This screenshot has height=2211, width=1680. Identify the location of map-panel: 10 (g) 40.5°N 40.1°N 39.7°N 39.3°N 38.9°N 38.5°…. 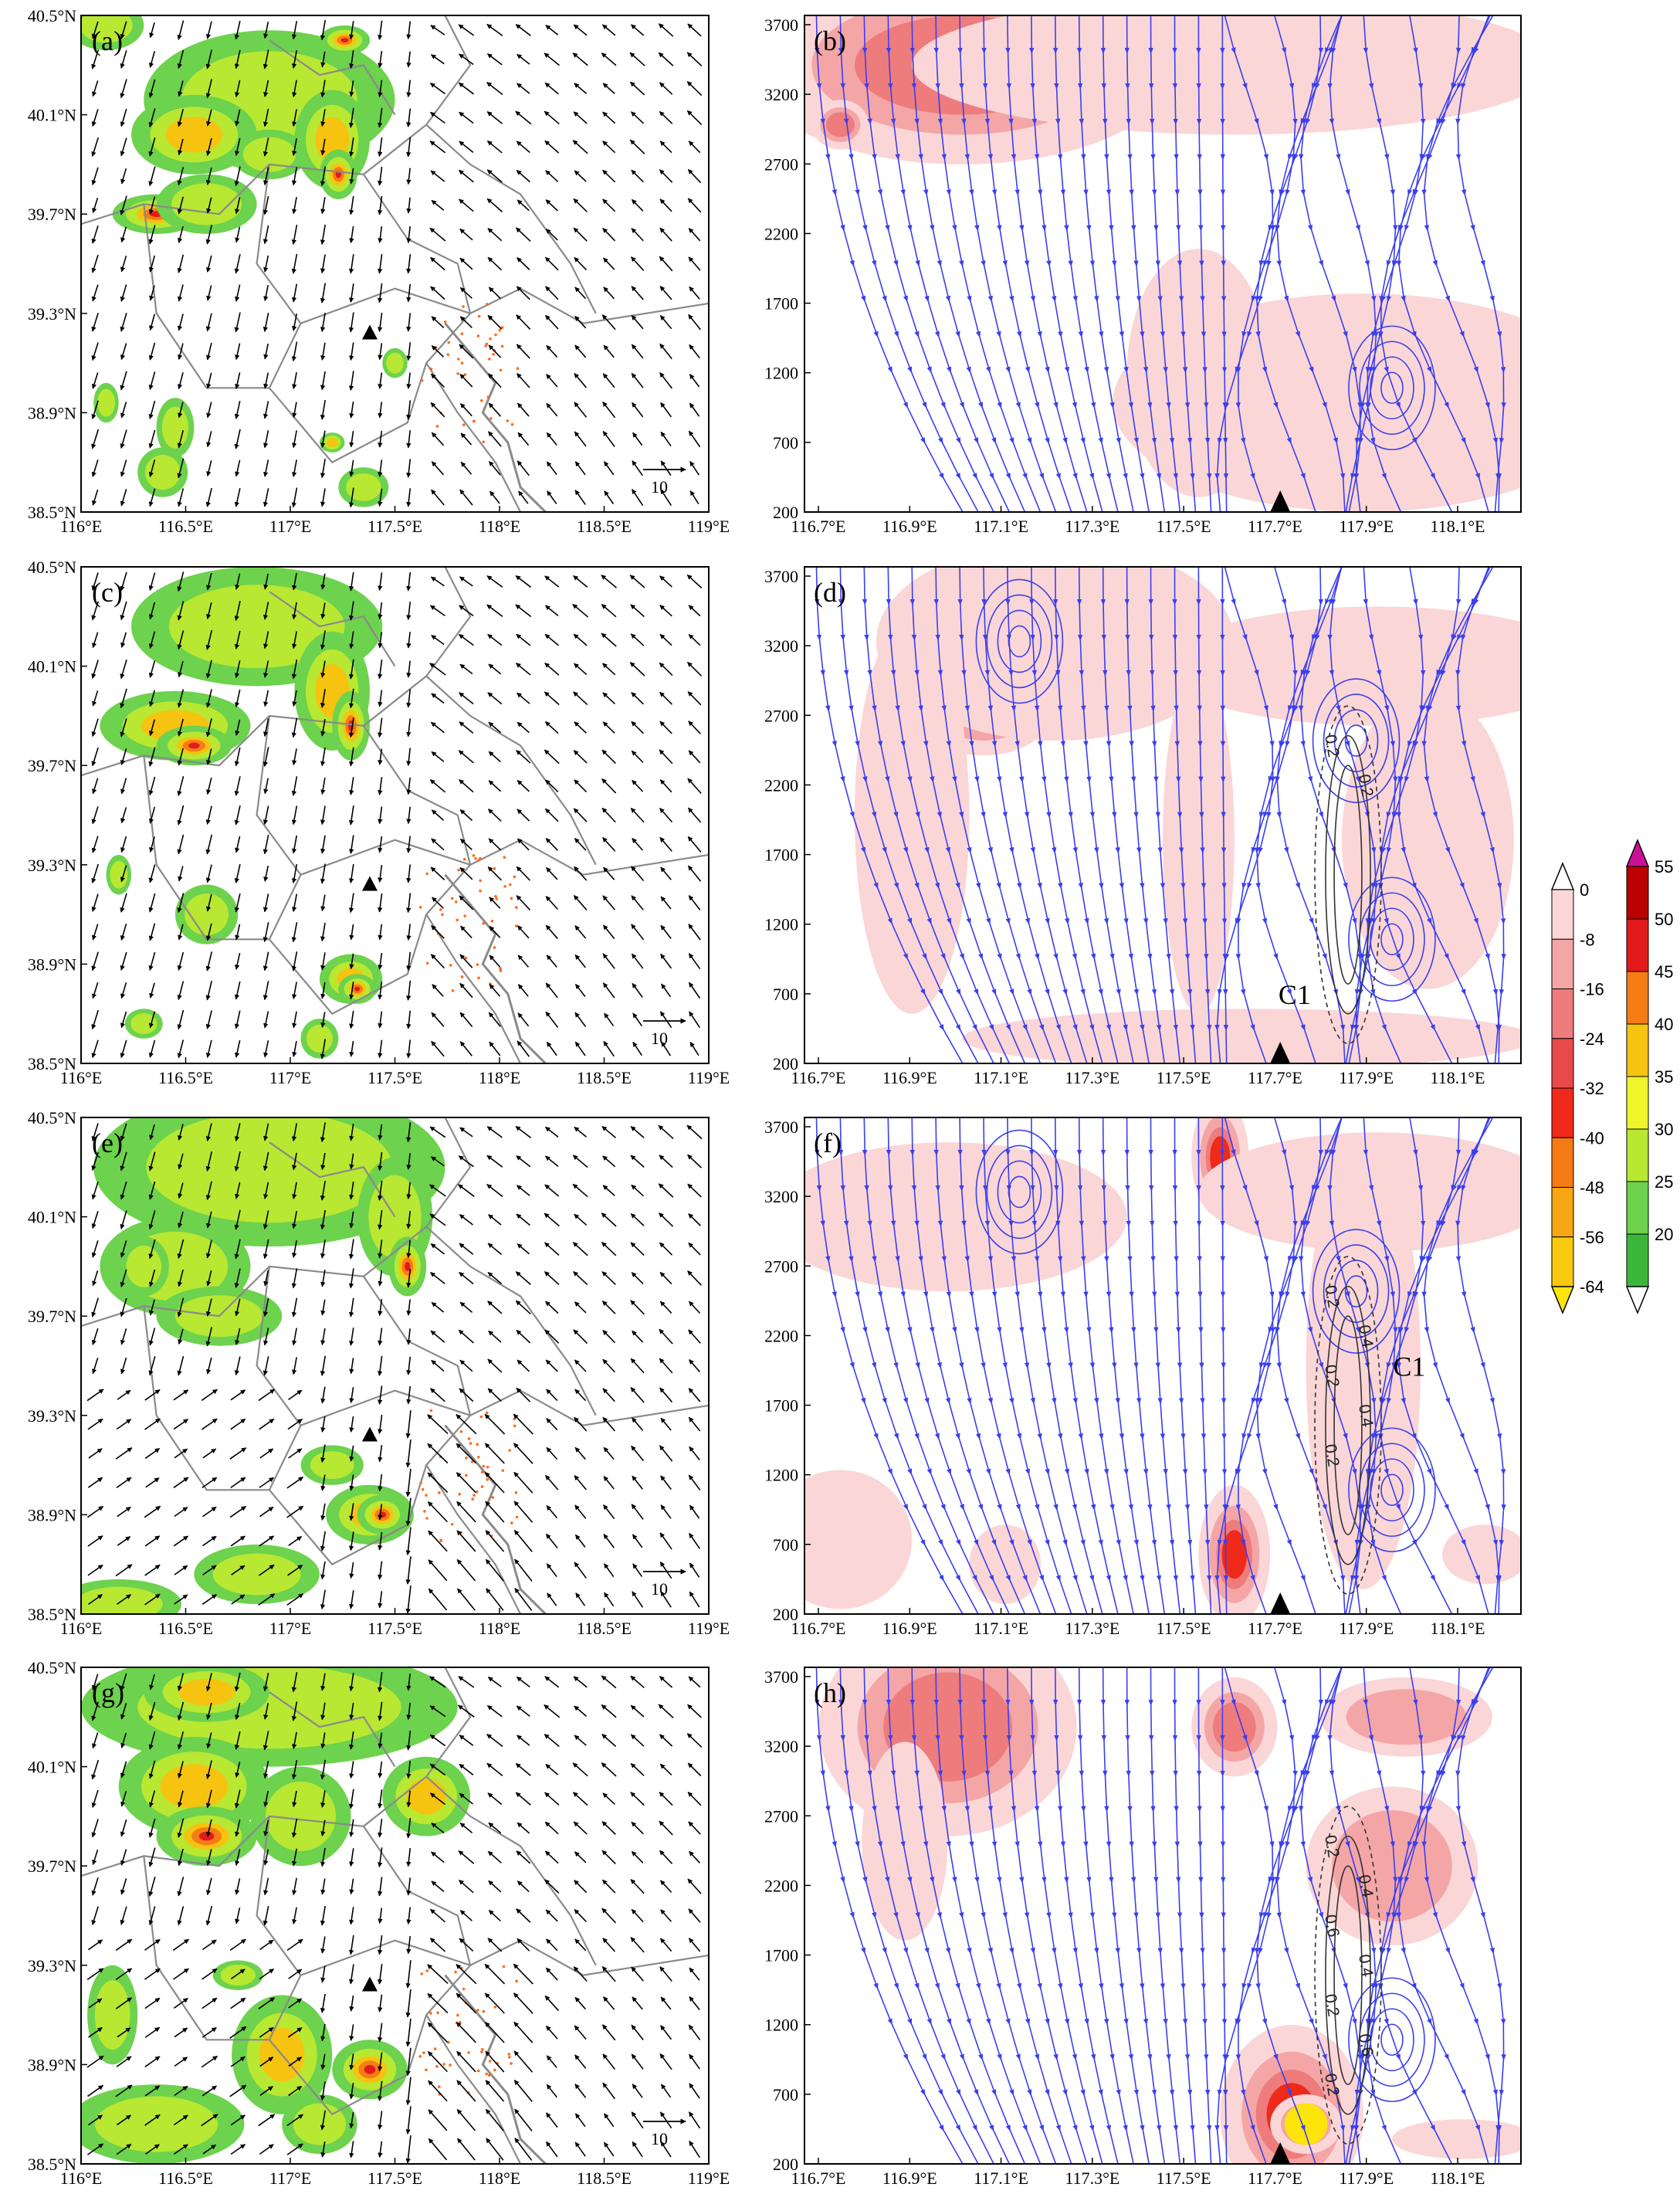
(379, 1923).